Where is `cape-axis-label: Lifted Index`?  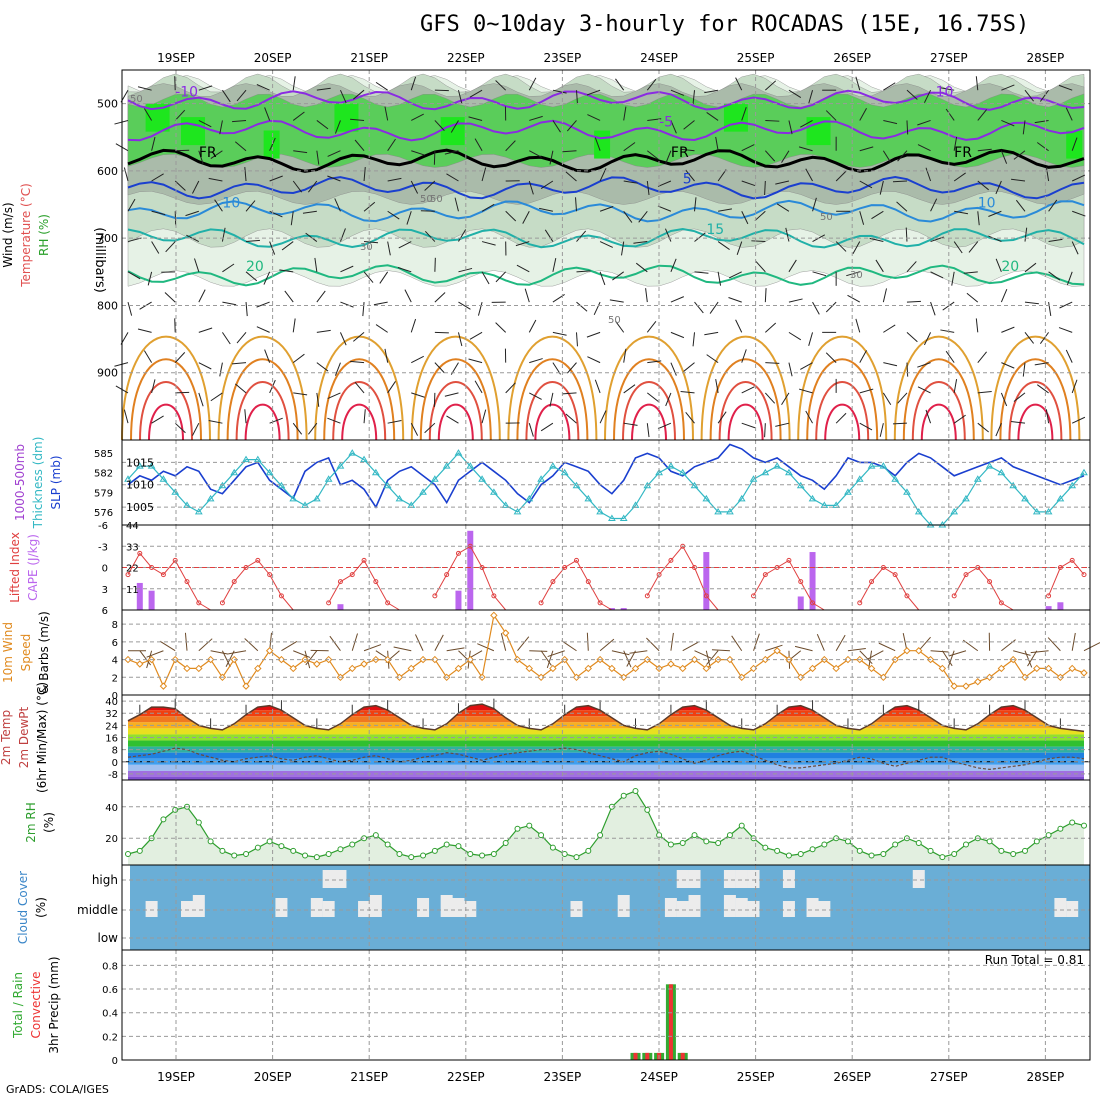 cape-axis-label: Lifted Index is located at coordinates (15, 567).